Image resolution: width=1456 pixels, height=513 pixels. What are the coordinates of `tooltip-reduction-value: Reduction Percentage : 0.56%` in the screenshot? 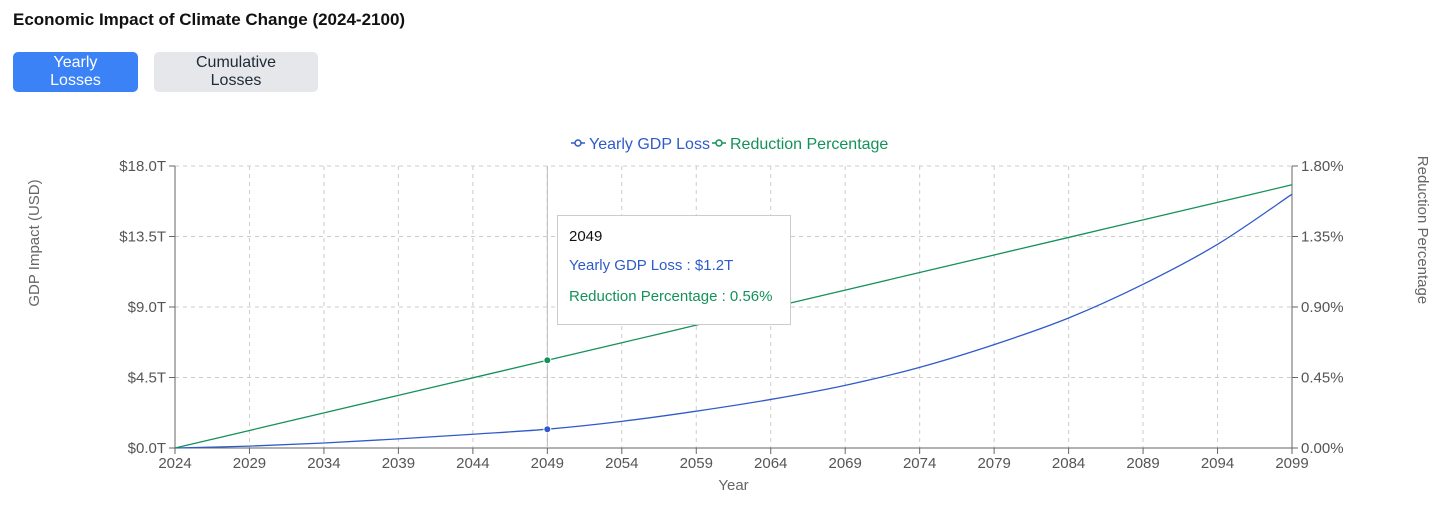 It's located at (671, 296).